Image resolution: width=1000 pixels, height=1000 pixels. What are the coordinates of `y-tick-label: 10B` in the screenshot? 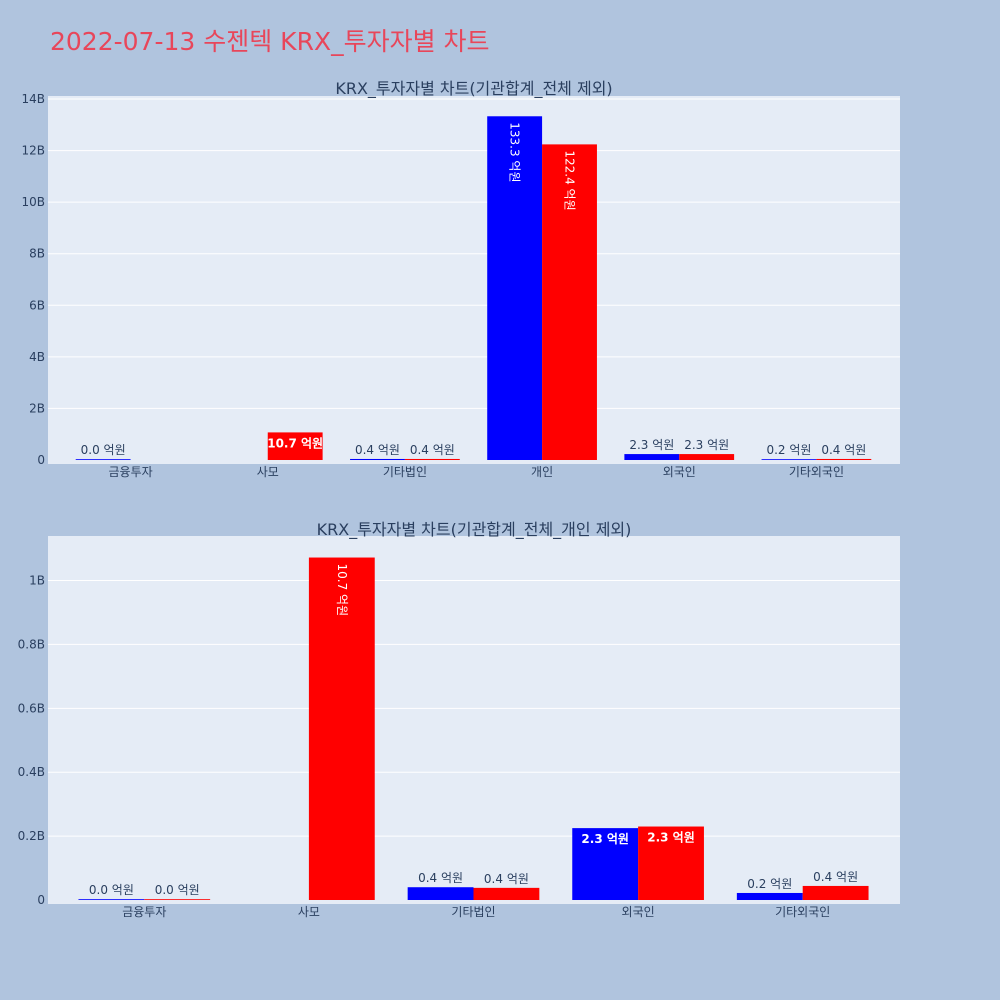 It's located at (33, 202).